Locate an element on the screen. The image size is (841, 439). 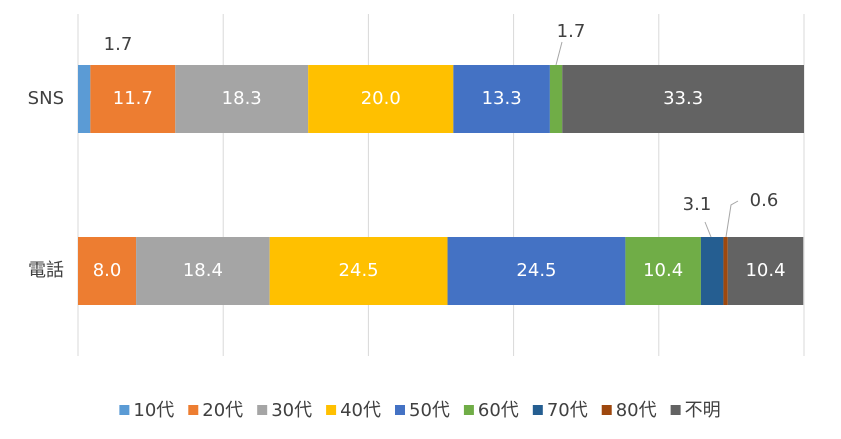
legend-label: 20代 is located at coordinates (222, 410).